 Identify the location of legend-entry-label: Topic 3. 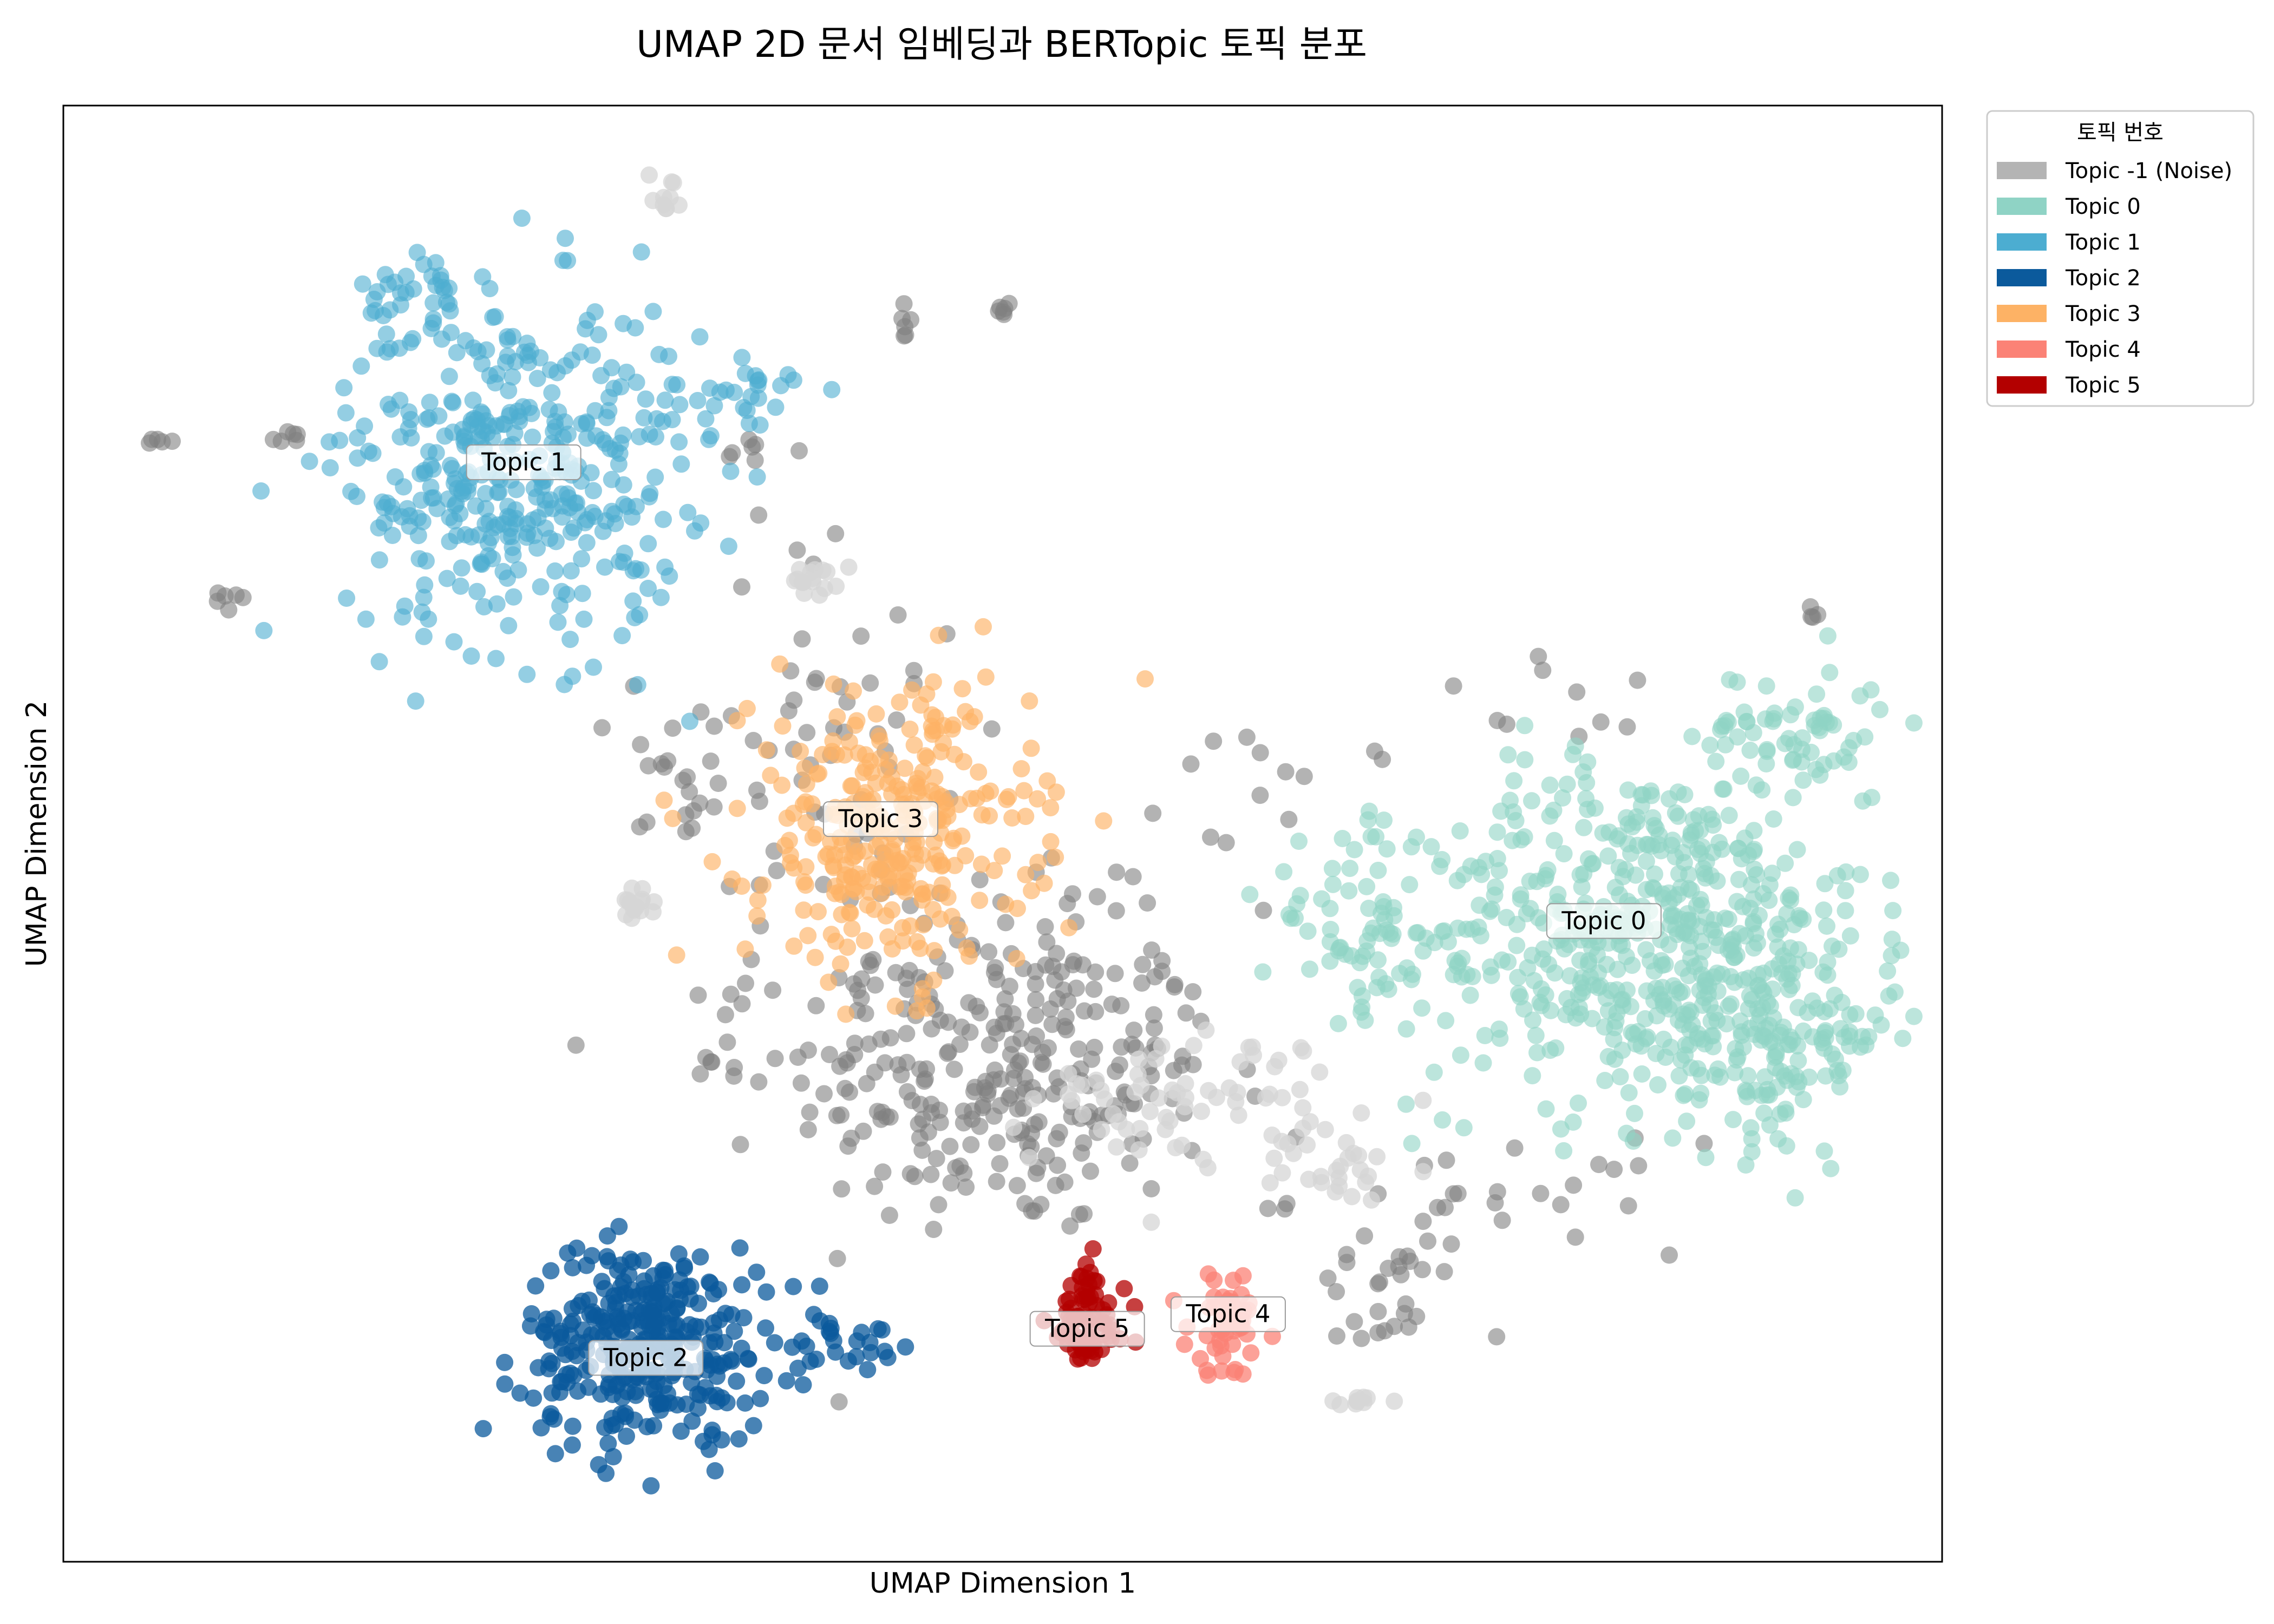
(2103, 314).